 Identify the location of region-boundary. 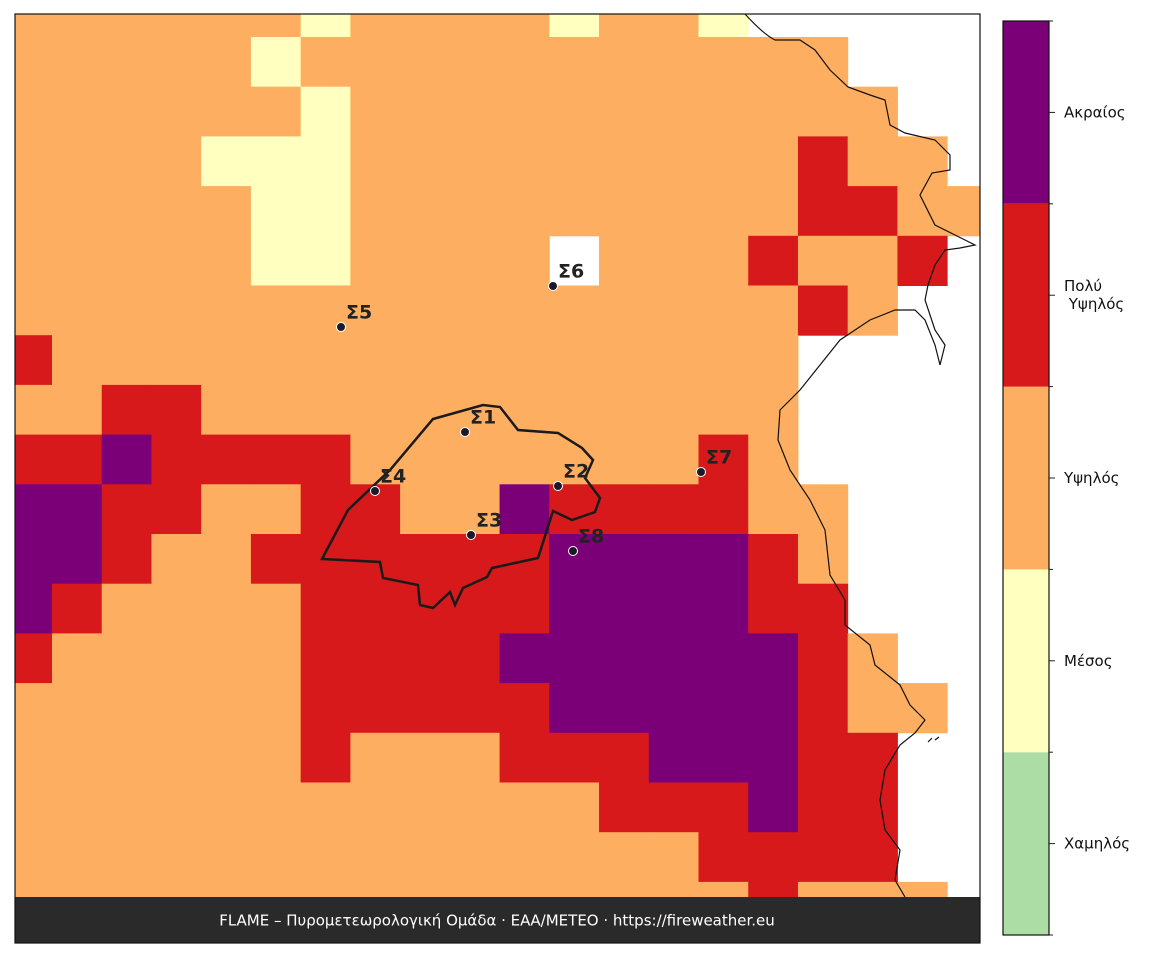
(460, 506).